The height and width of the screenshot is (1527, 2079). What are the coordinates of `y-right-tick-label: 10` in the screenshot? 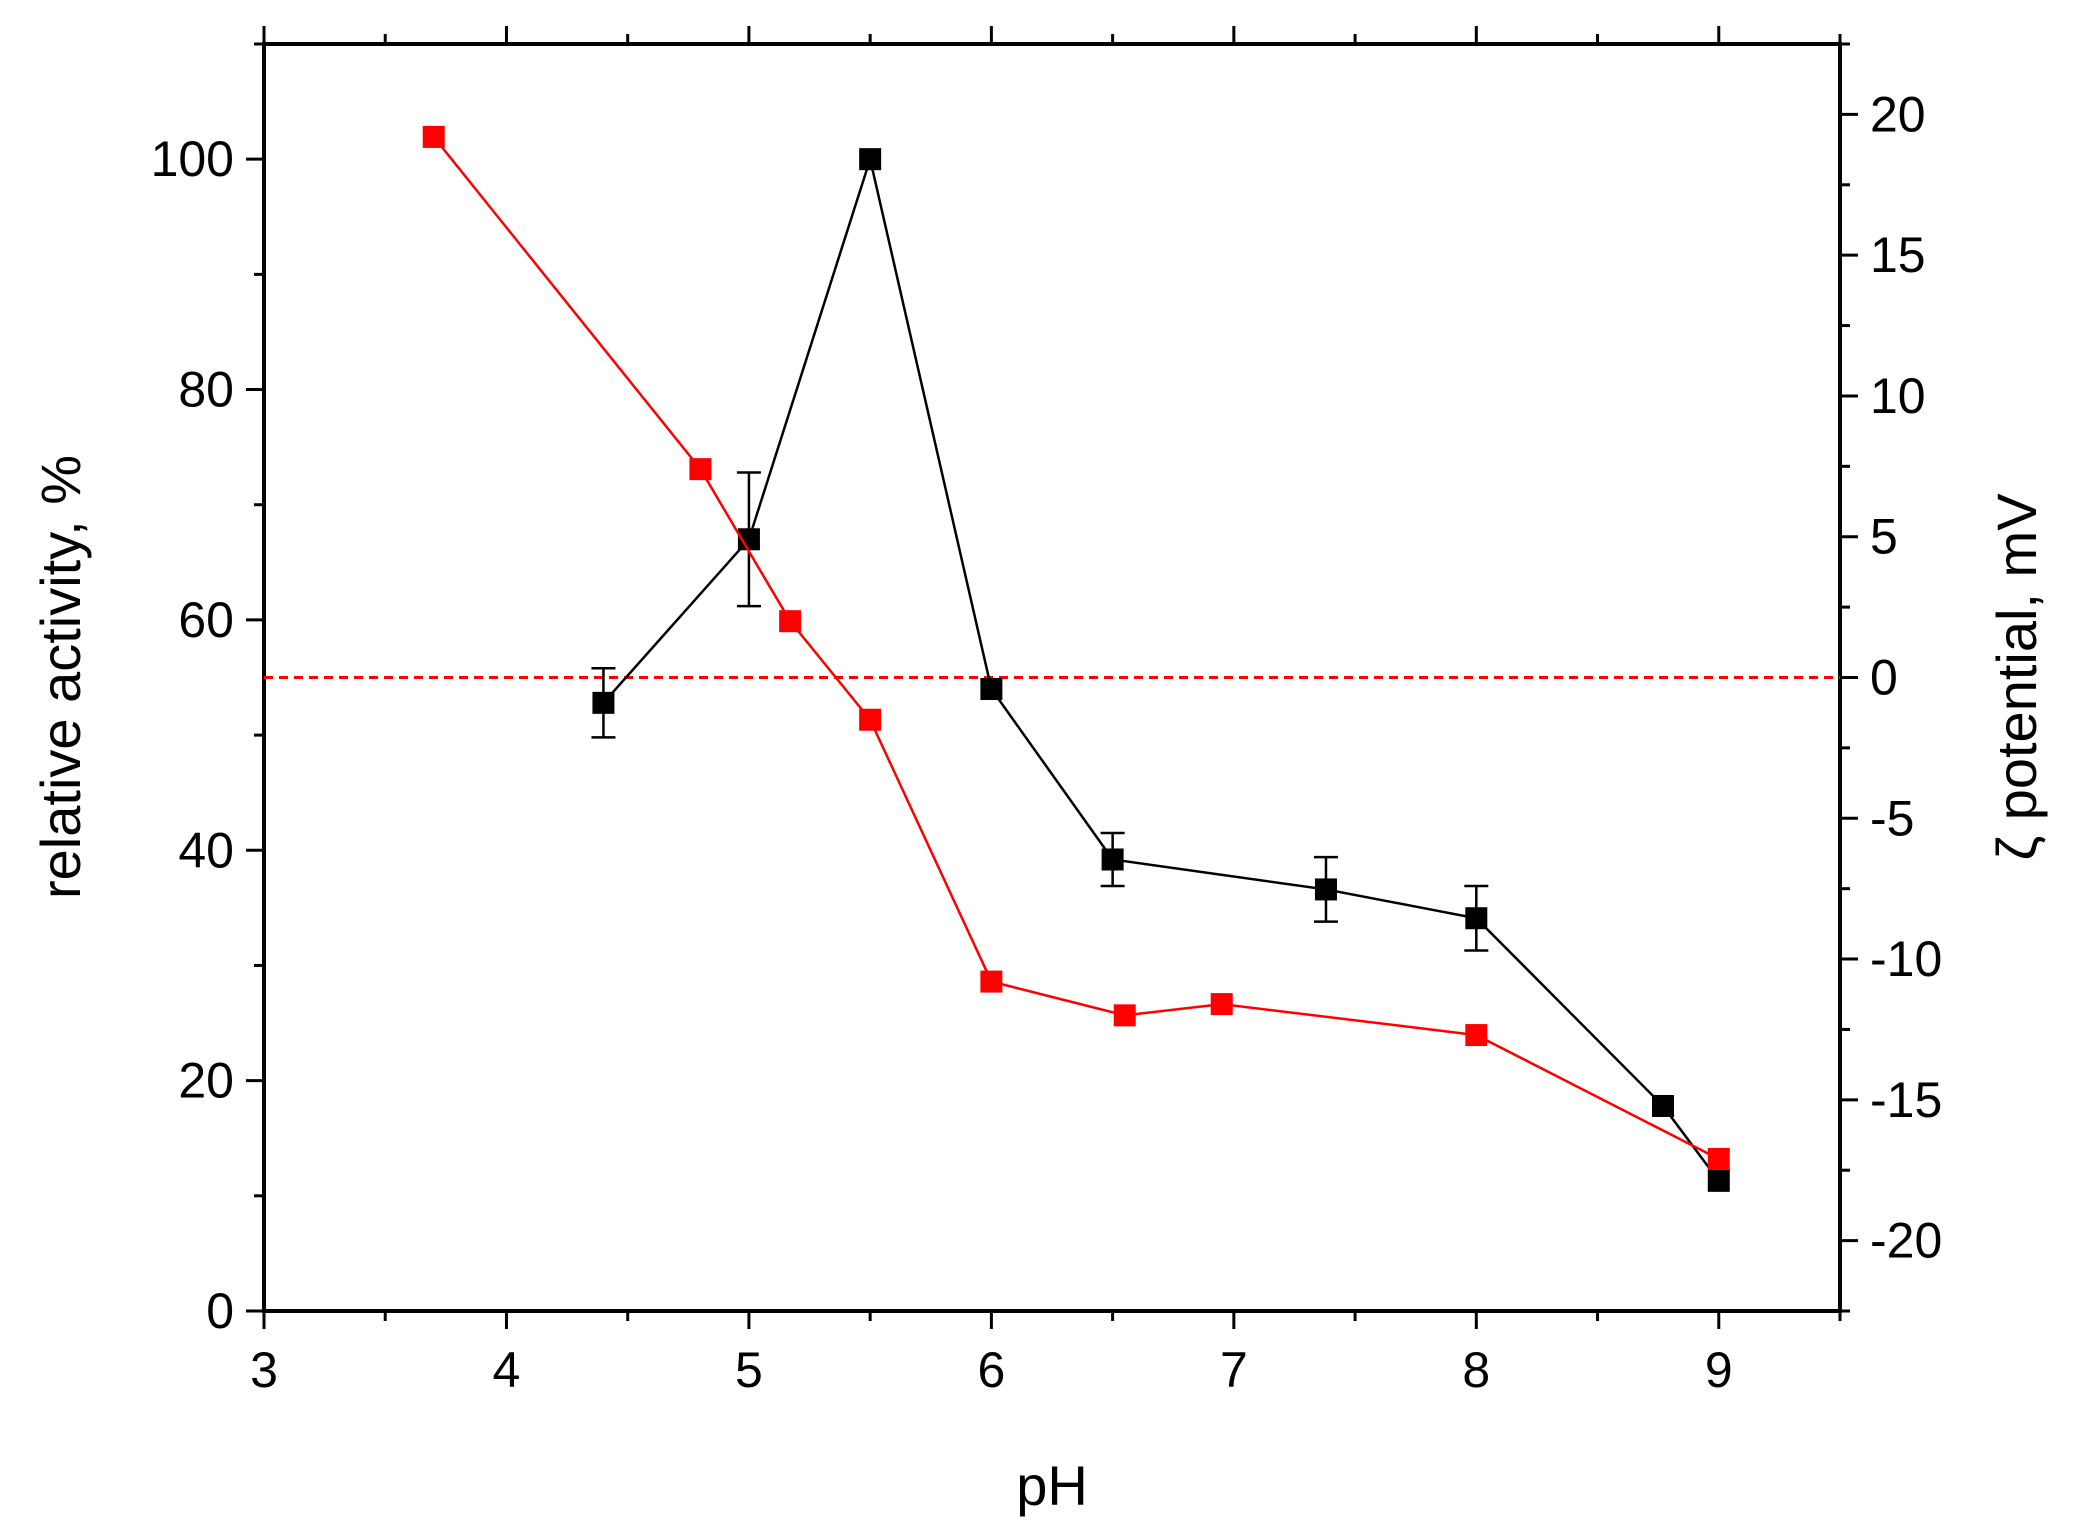 It's located at (1898, 396).